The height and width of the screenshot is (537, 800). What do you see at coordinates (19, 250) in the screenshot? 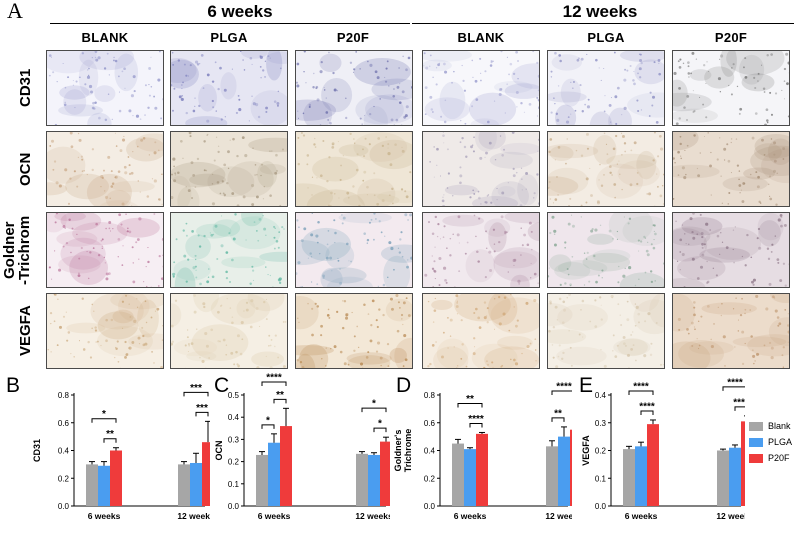
I see `row-label-goldner-trichrome: Goldner -Trichrom` at bounding box center [19, 250].